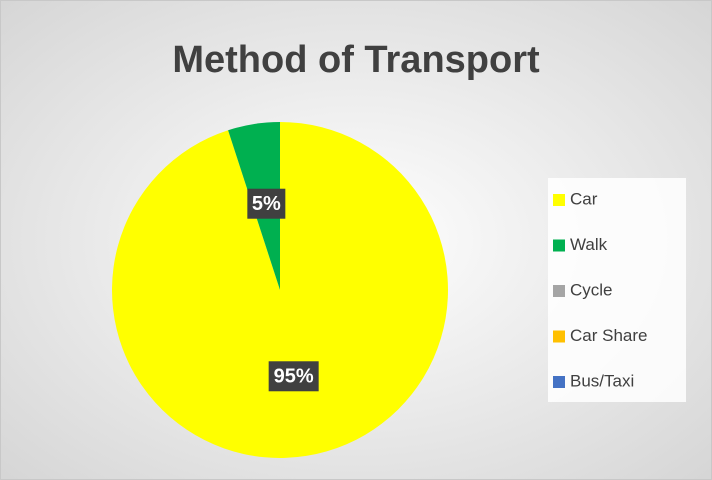 The image size is (712, 480). What do you see at coordinates (584, 198) in the screenshot?
I see `legend-label: Car` at bounding box center [584, 198].